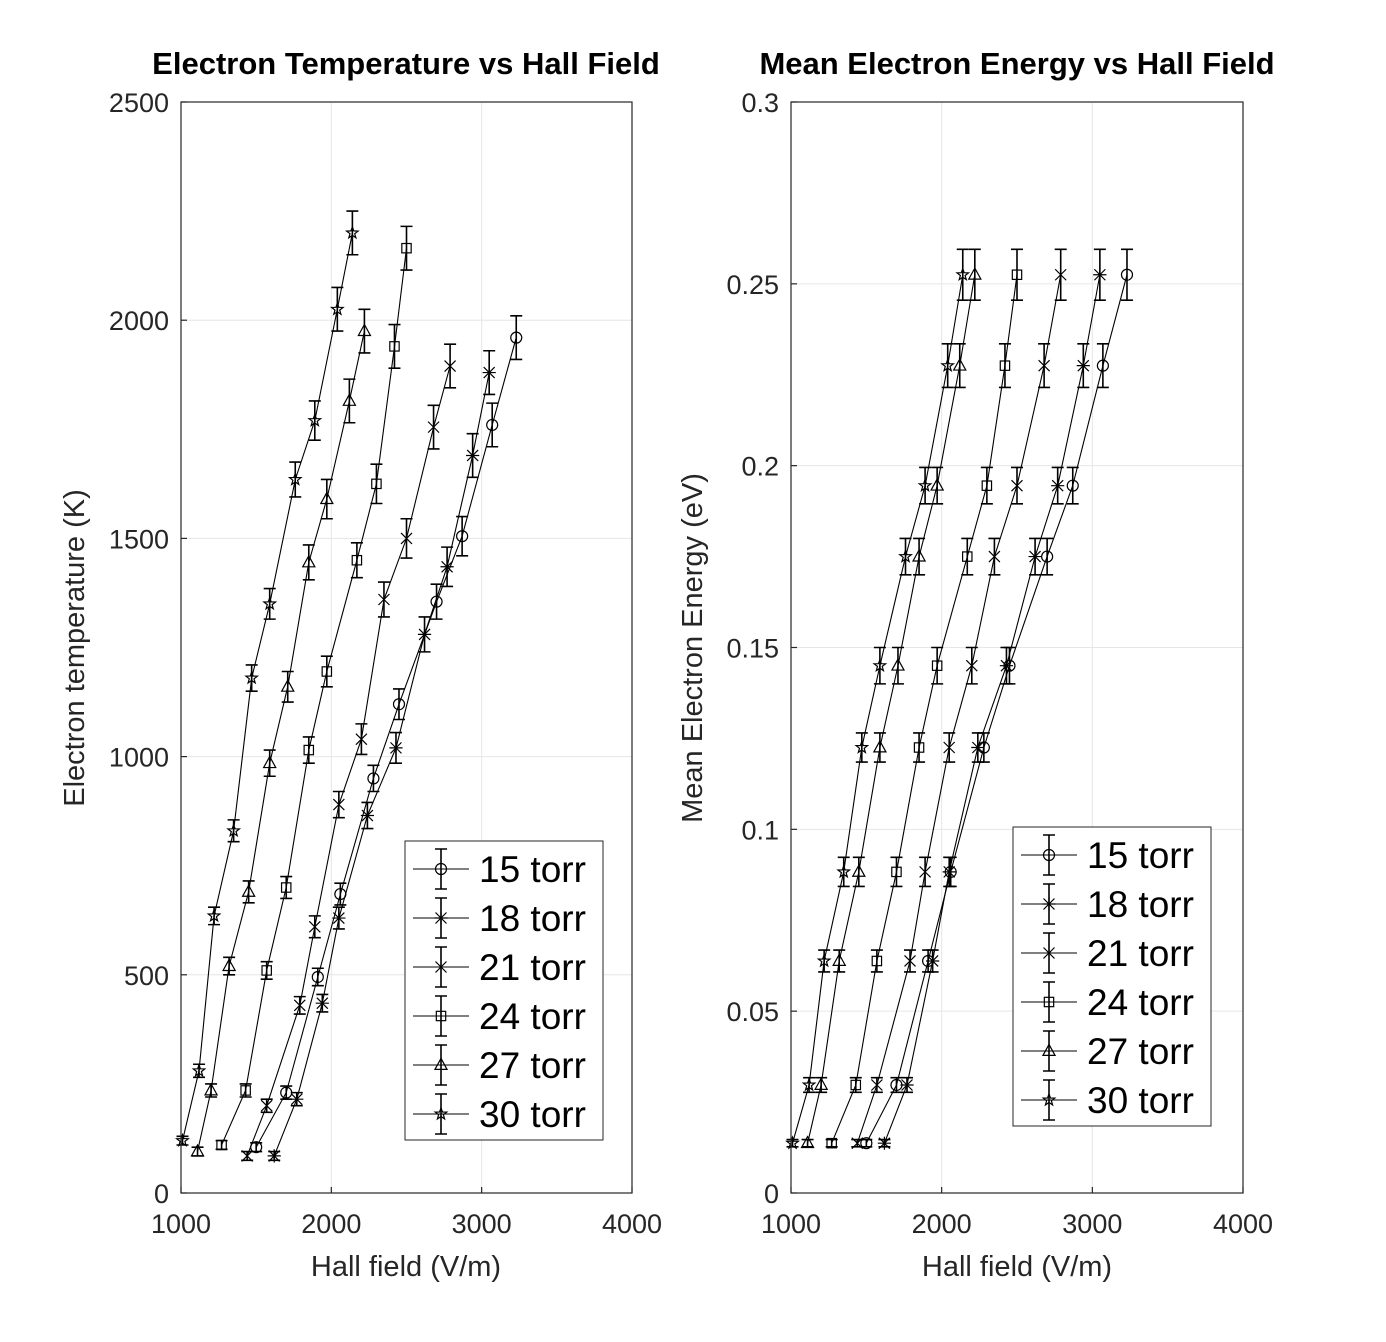 The image size is (1386, 1342). Describe the element at coordinates (482, 1224) in the screenshot. I see `x-tick-label: 3000` at that location.